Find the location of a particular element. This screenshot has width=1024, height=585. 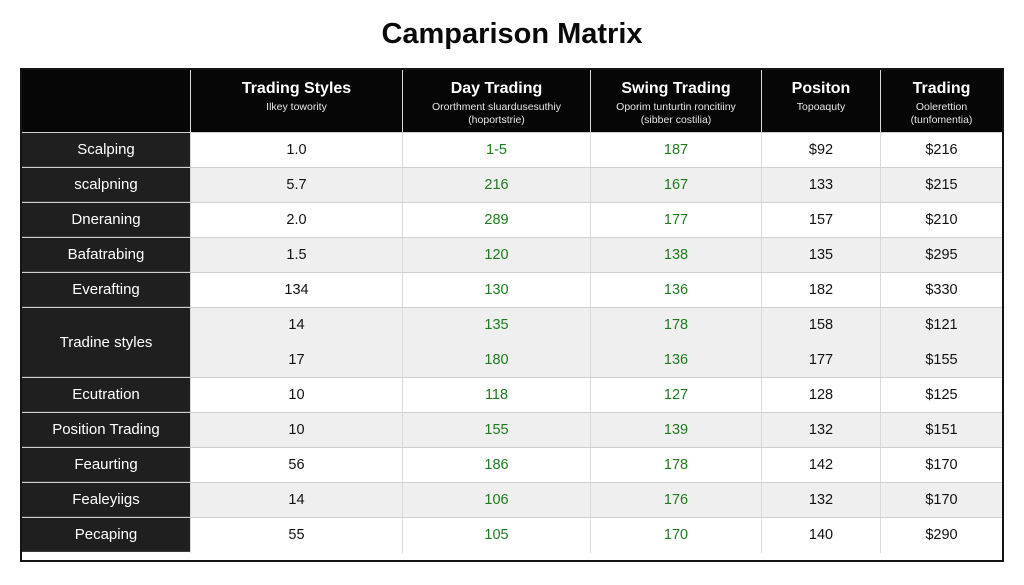

row-label: Feaurting is located at coordinates (106, 465).